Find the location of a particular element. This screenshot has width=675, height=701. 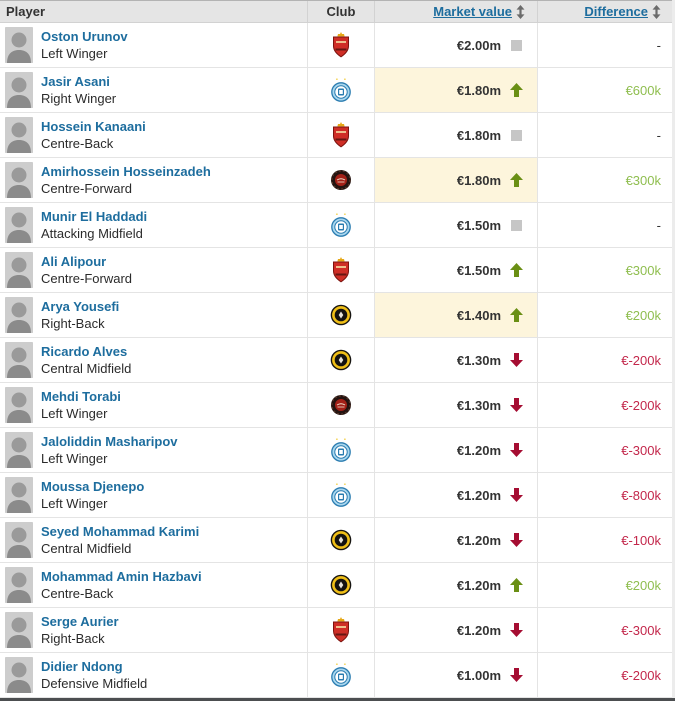

player-info: Amirhossein Hosseinzadeh Centre-Forward is located at coordinates (126, 180).